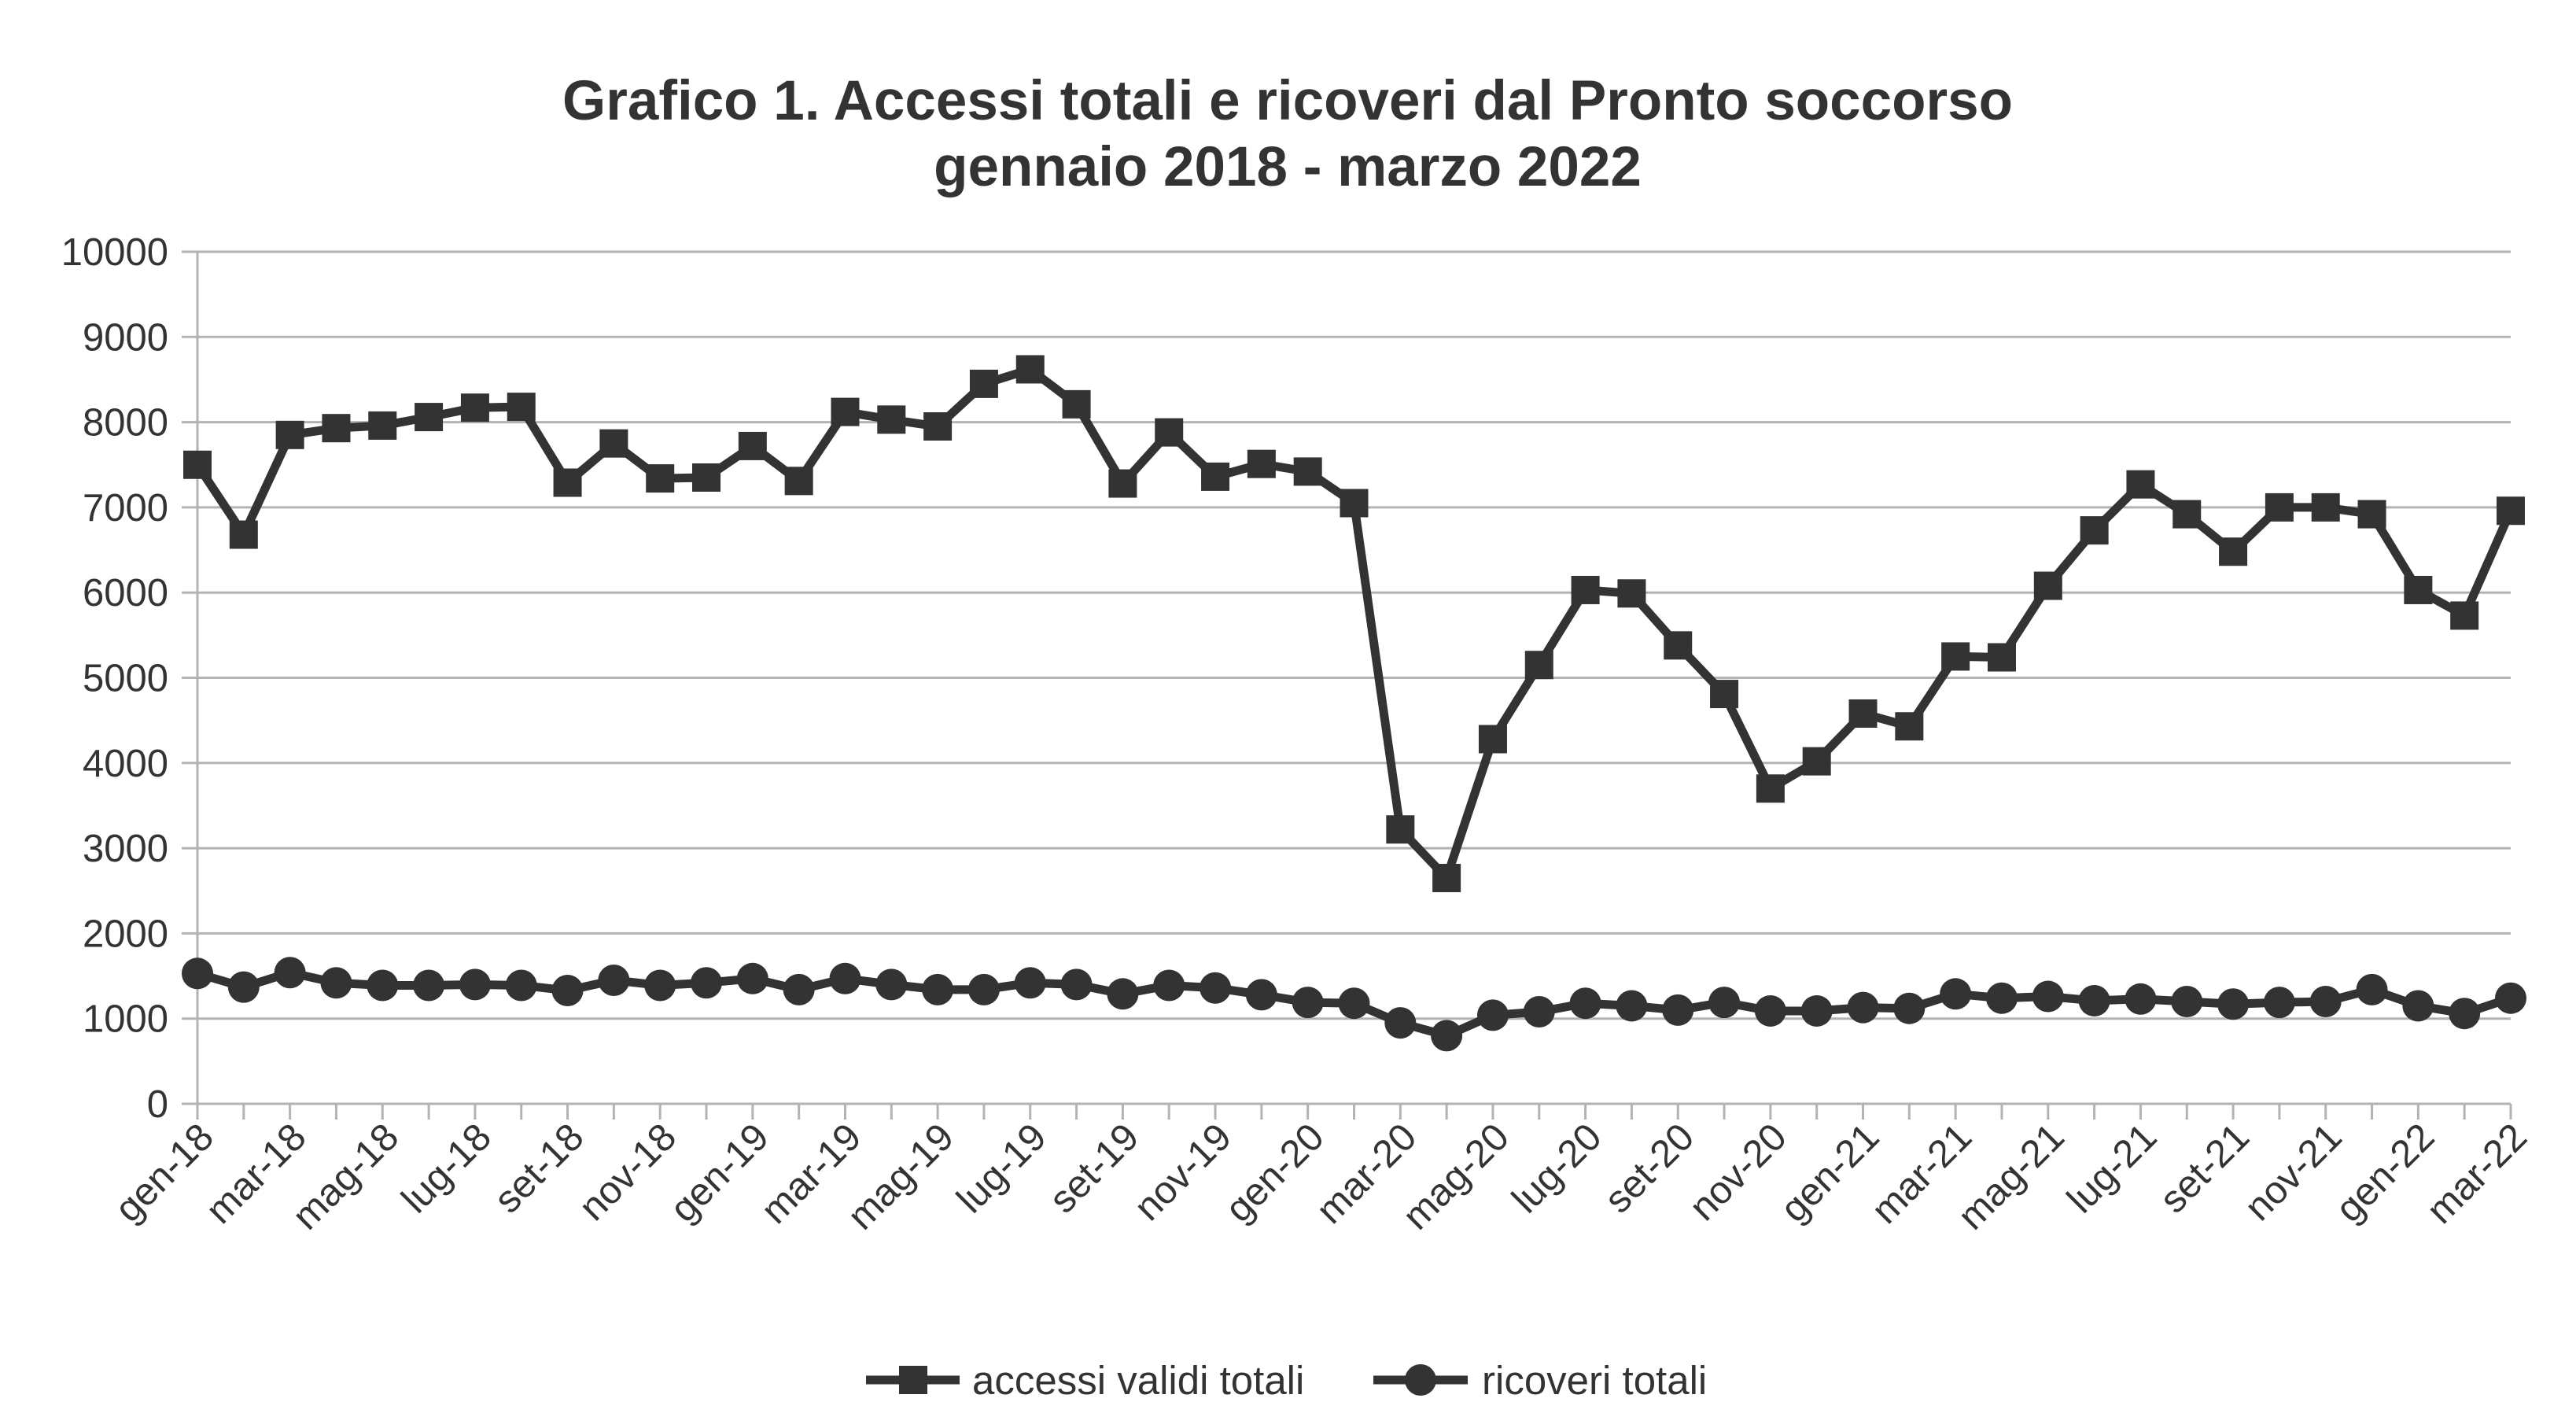 The height and width of the screenshot is (1413, 2576). I want to click on y-tick-label: 8000, so click(125, 424).